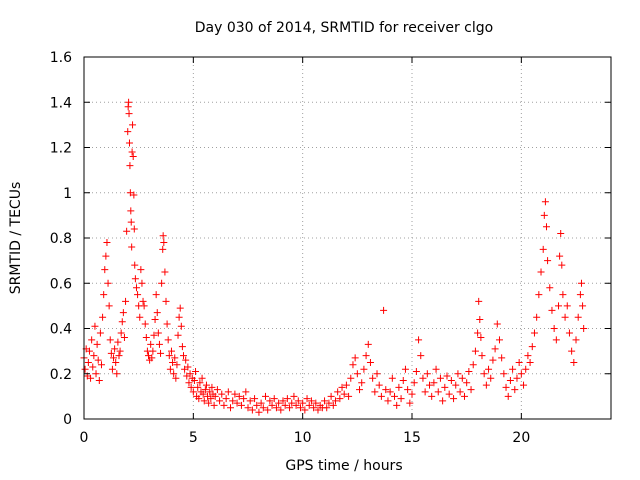 The height and width of the screenshot is (480, 640). Describe the element at coordinates (193, 438) in the screenshot. I see `x-tick-label: 5` at that location.